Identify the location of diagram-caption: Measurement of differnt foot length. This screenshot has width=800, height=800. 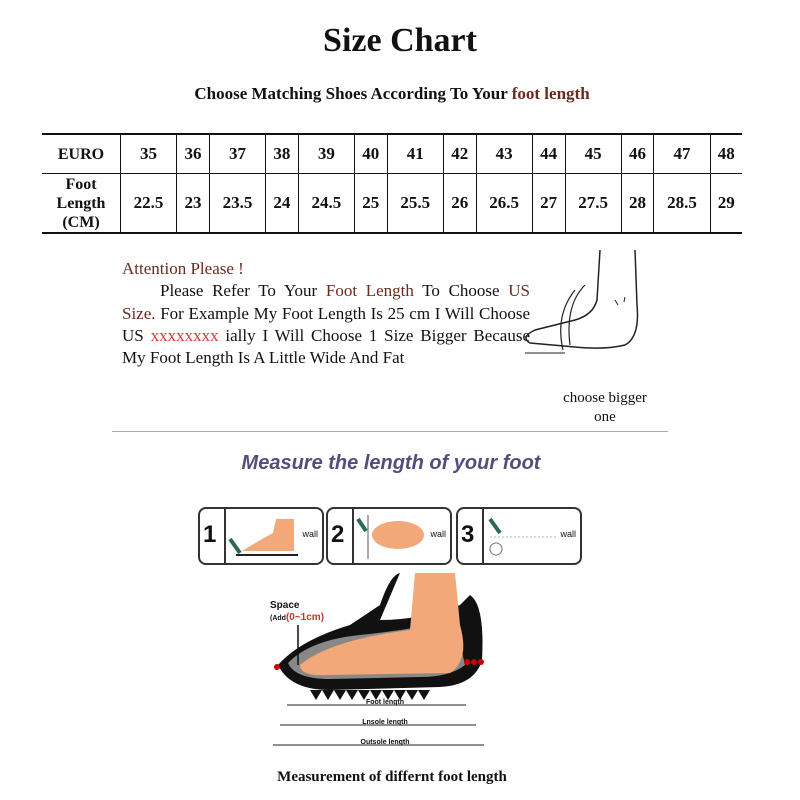
(392, 777).